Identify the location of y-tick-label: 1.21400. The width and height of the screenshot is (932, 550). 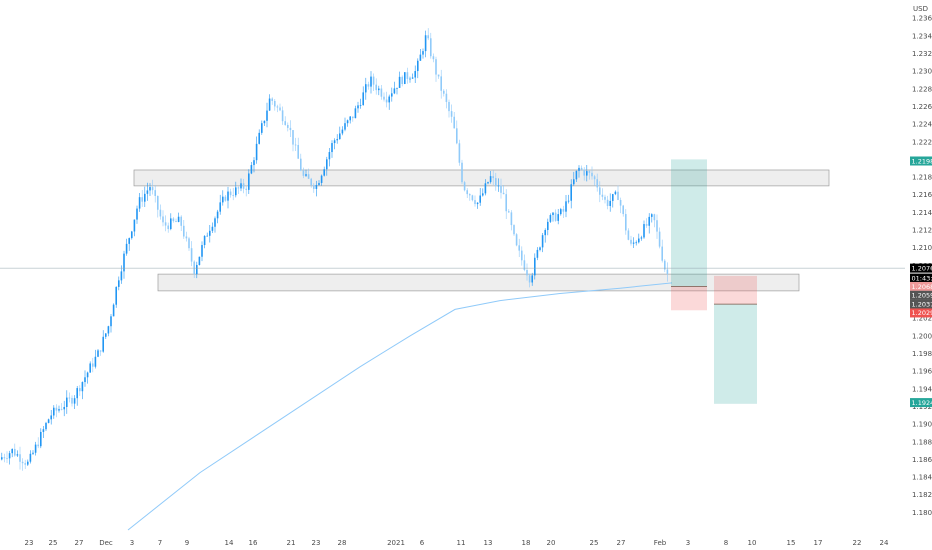
(922, 213).